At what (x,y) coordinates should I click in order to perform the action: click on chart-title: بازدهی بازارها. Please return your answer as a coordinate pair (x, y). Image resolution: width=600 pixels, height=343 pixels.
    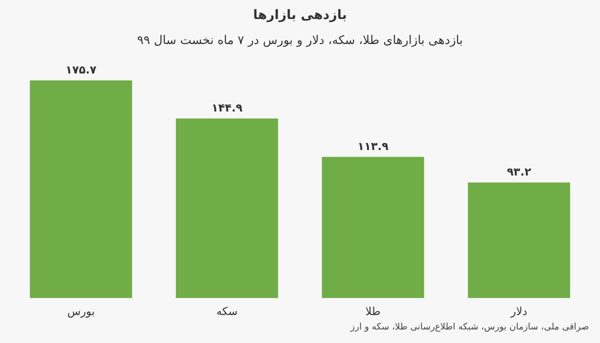
    Looking at the image, I should click on (300, 15).